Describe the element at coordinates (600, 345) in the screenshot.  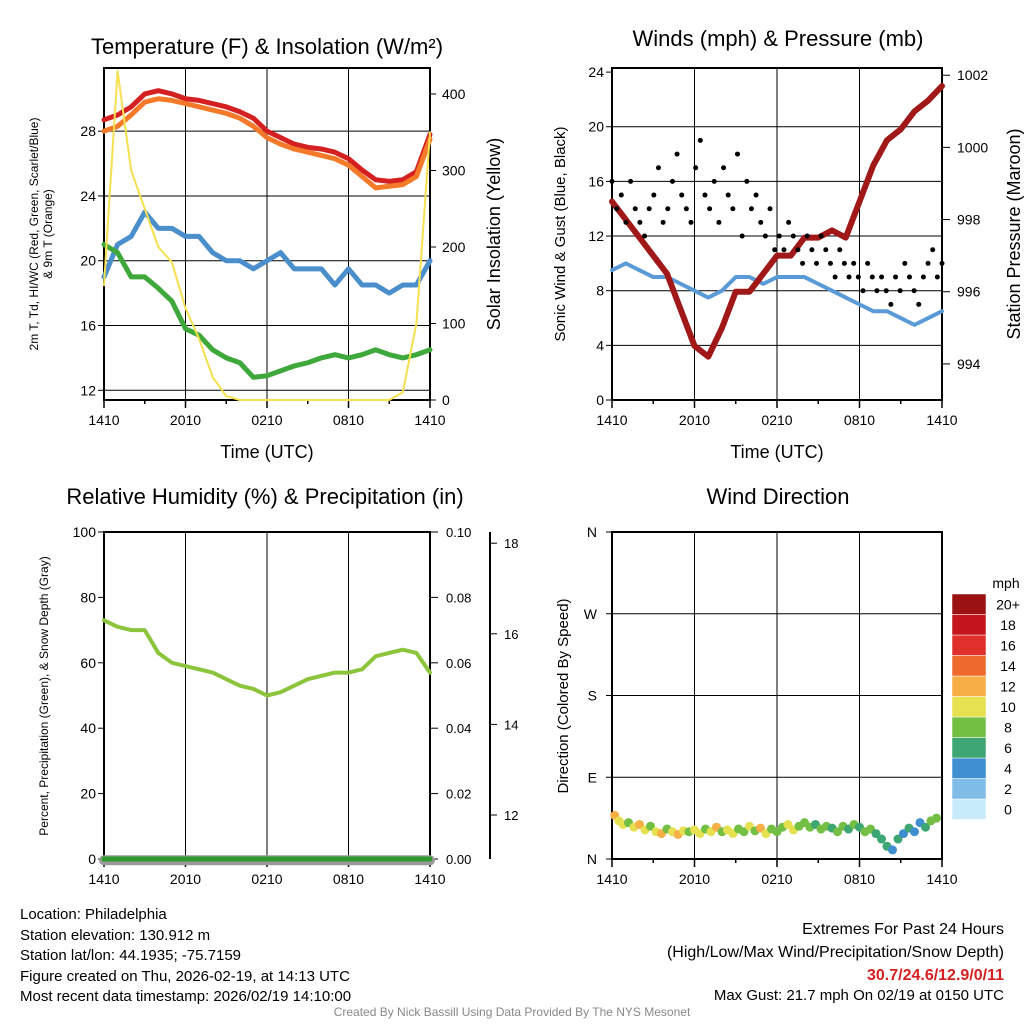
I see `y-tick-label: 4` at that location.